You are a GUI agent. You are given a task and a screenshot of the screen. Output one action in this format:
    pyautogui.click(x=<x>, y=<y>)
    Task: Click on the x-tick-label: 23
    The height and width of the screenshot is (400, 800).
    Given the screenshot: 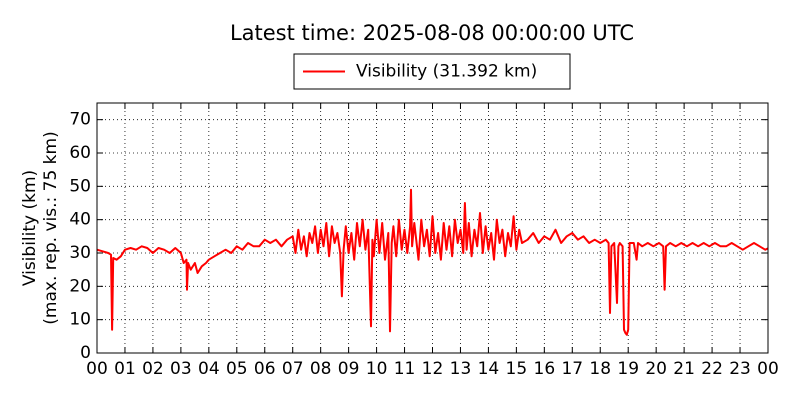 What is the action you would take?
    pyautogui.click(x=740, y=369)
    